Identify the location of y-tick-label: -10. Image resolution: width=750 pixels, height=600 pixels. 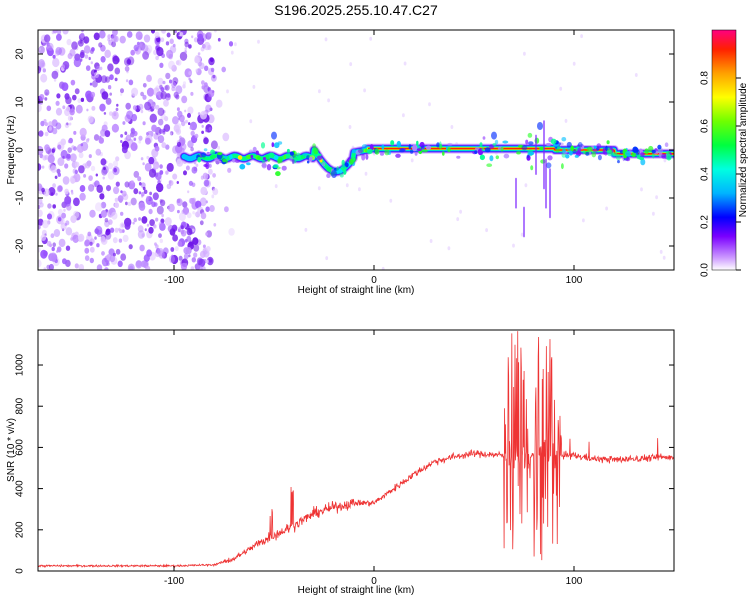
(20, 197).